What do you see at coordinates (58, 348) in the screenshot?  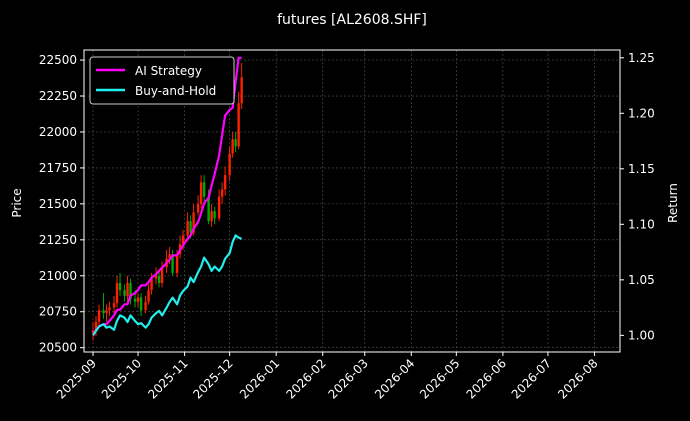 I see `y-left-tick-label: 20500` at bounding box center [58, 348].